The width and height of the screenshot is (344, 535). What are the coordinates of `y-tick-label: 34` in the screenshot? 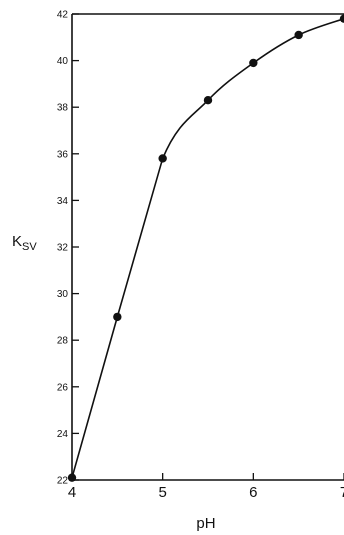 It's located at (63, 201).